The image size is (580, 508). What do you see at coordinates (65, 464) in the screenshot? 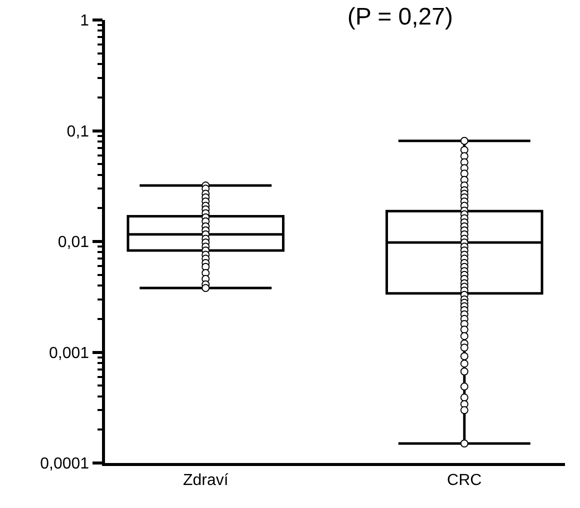
I see `y-tick-label: 0,0001` at bounding box center [65, 464].